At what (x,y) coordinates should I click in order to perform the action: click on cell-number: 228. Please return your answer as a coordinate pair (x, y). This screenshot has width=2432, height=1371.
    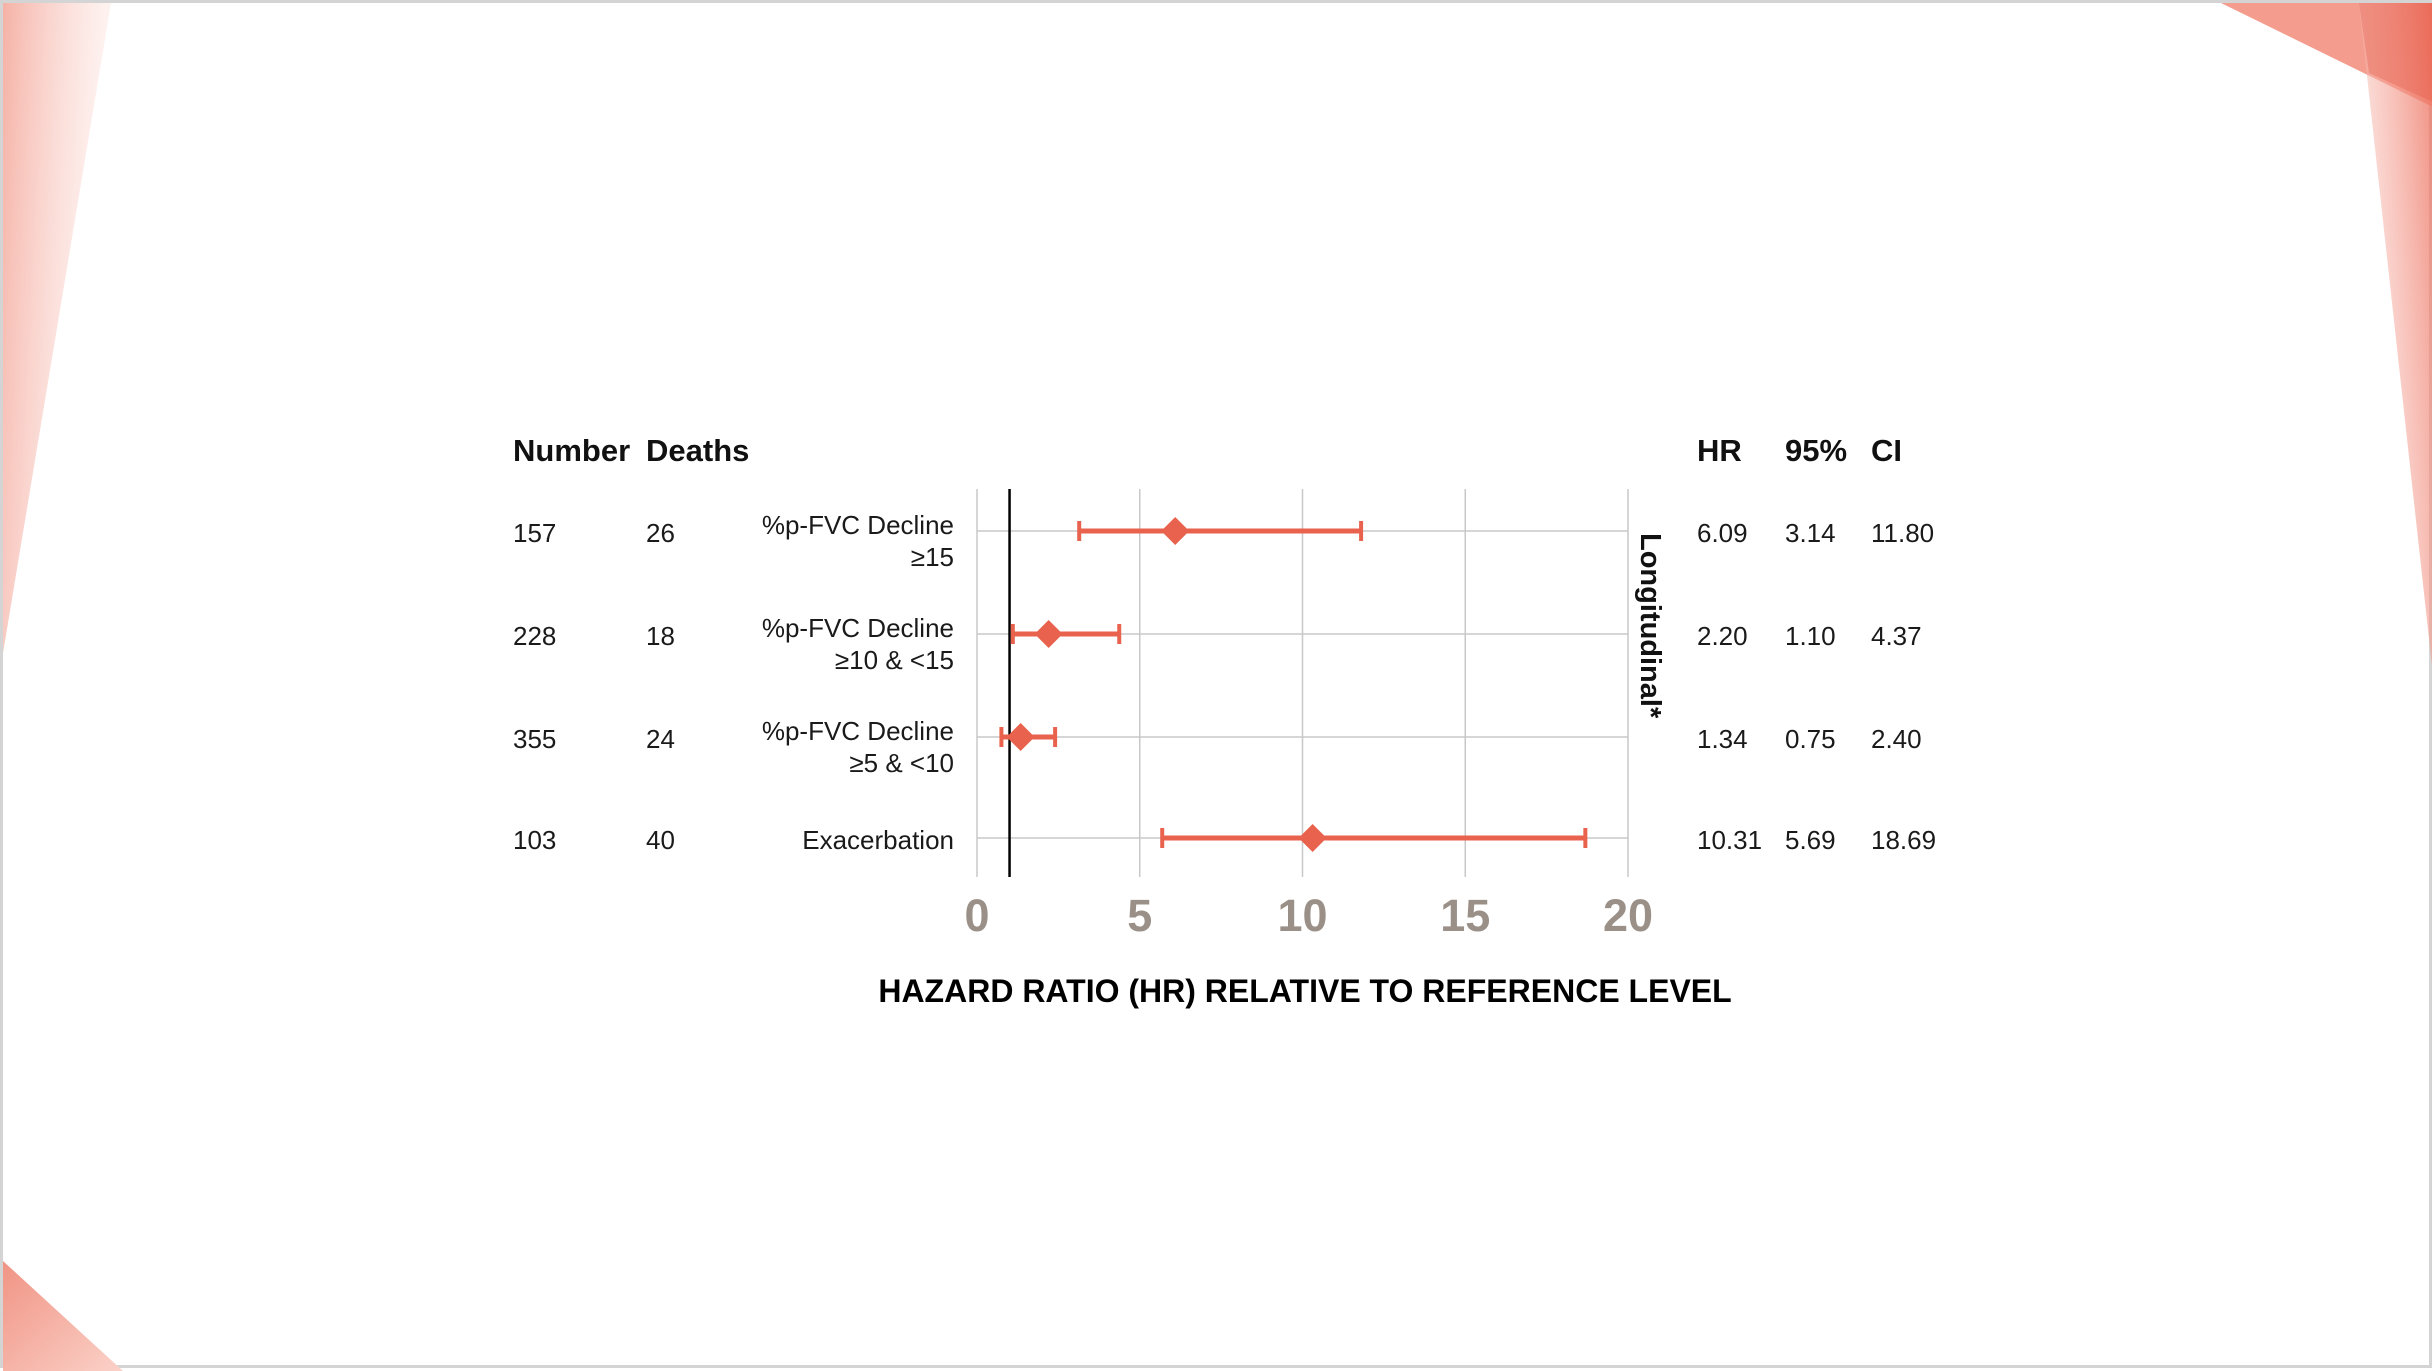
    Looking at the image, I should click on (534, 636).